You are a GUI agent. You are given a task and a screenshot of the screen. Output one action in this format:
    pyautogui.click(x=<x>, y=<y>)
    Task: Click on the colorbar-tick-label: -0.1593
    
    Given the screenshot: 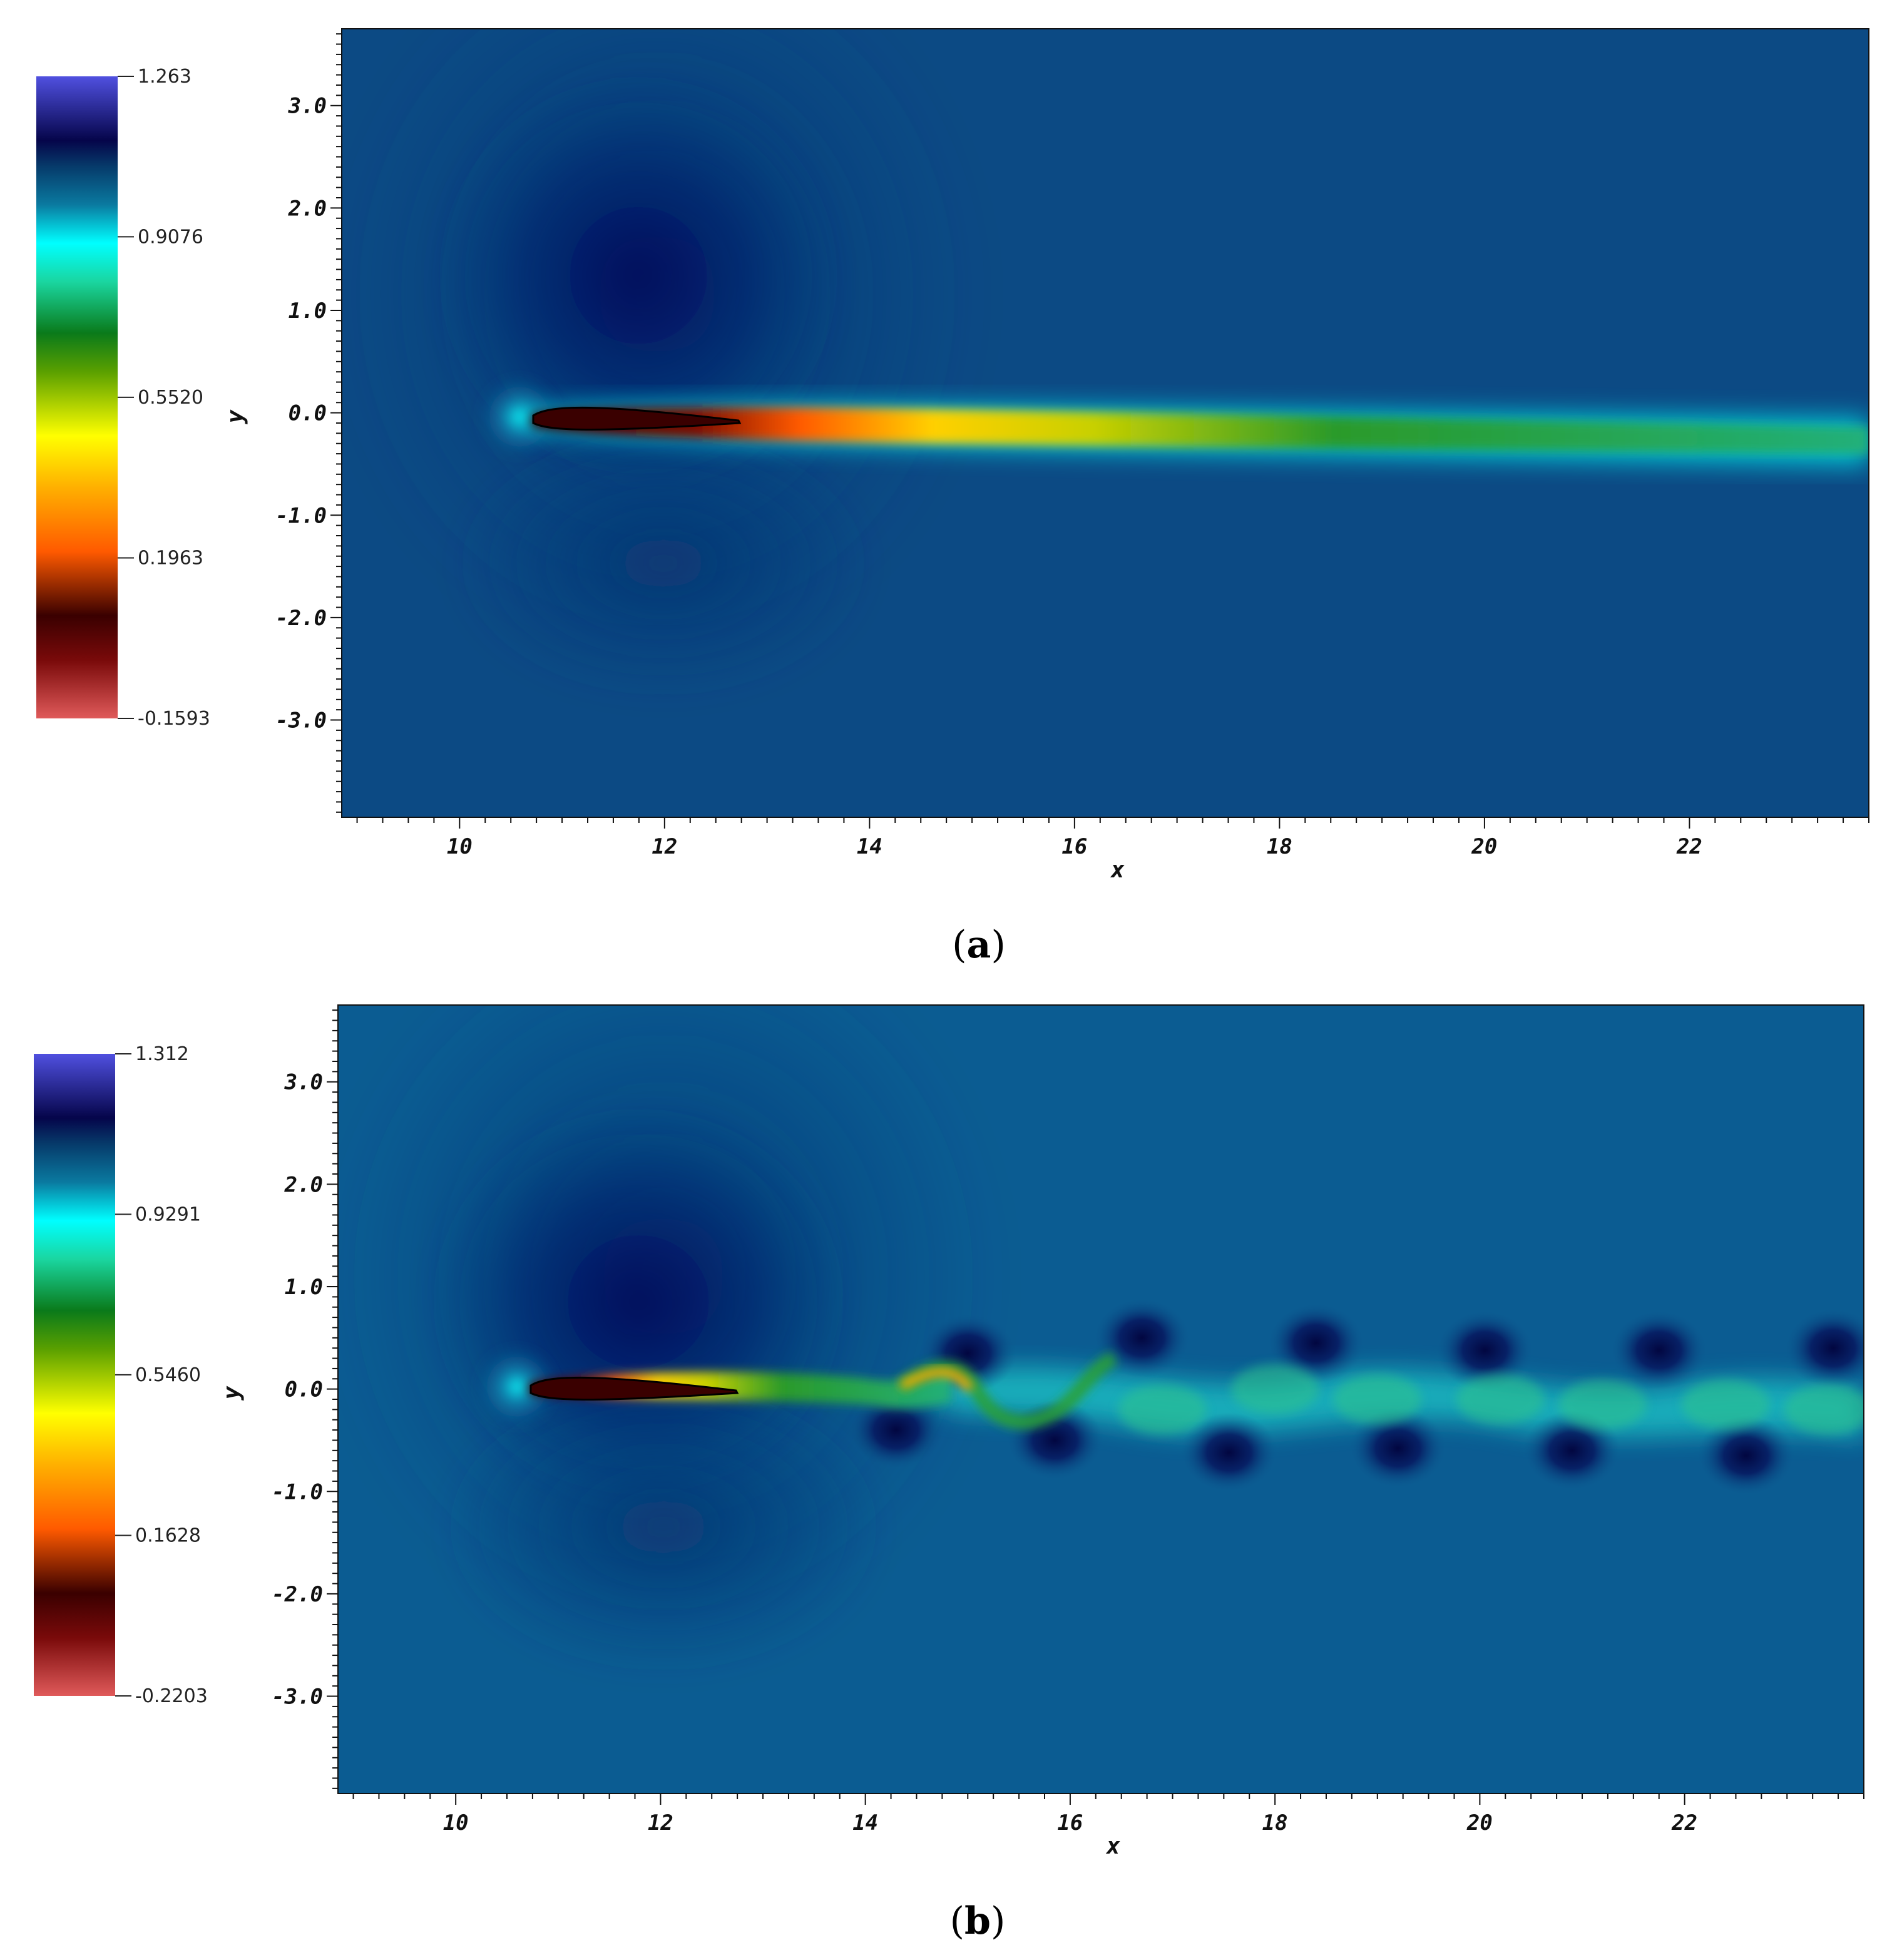 What is the action you would take?
    pyautogui.click(x=174, y=719)
    